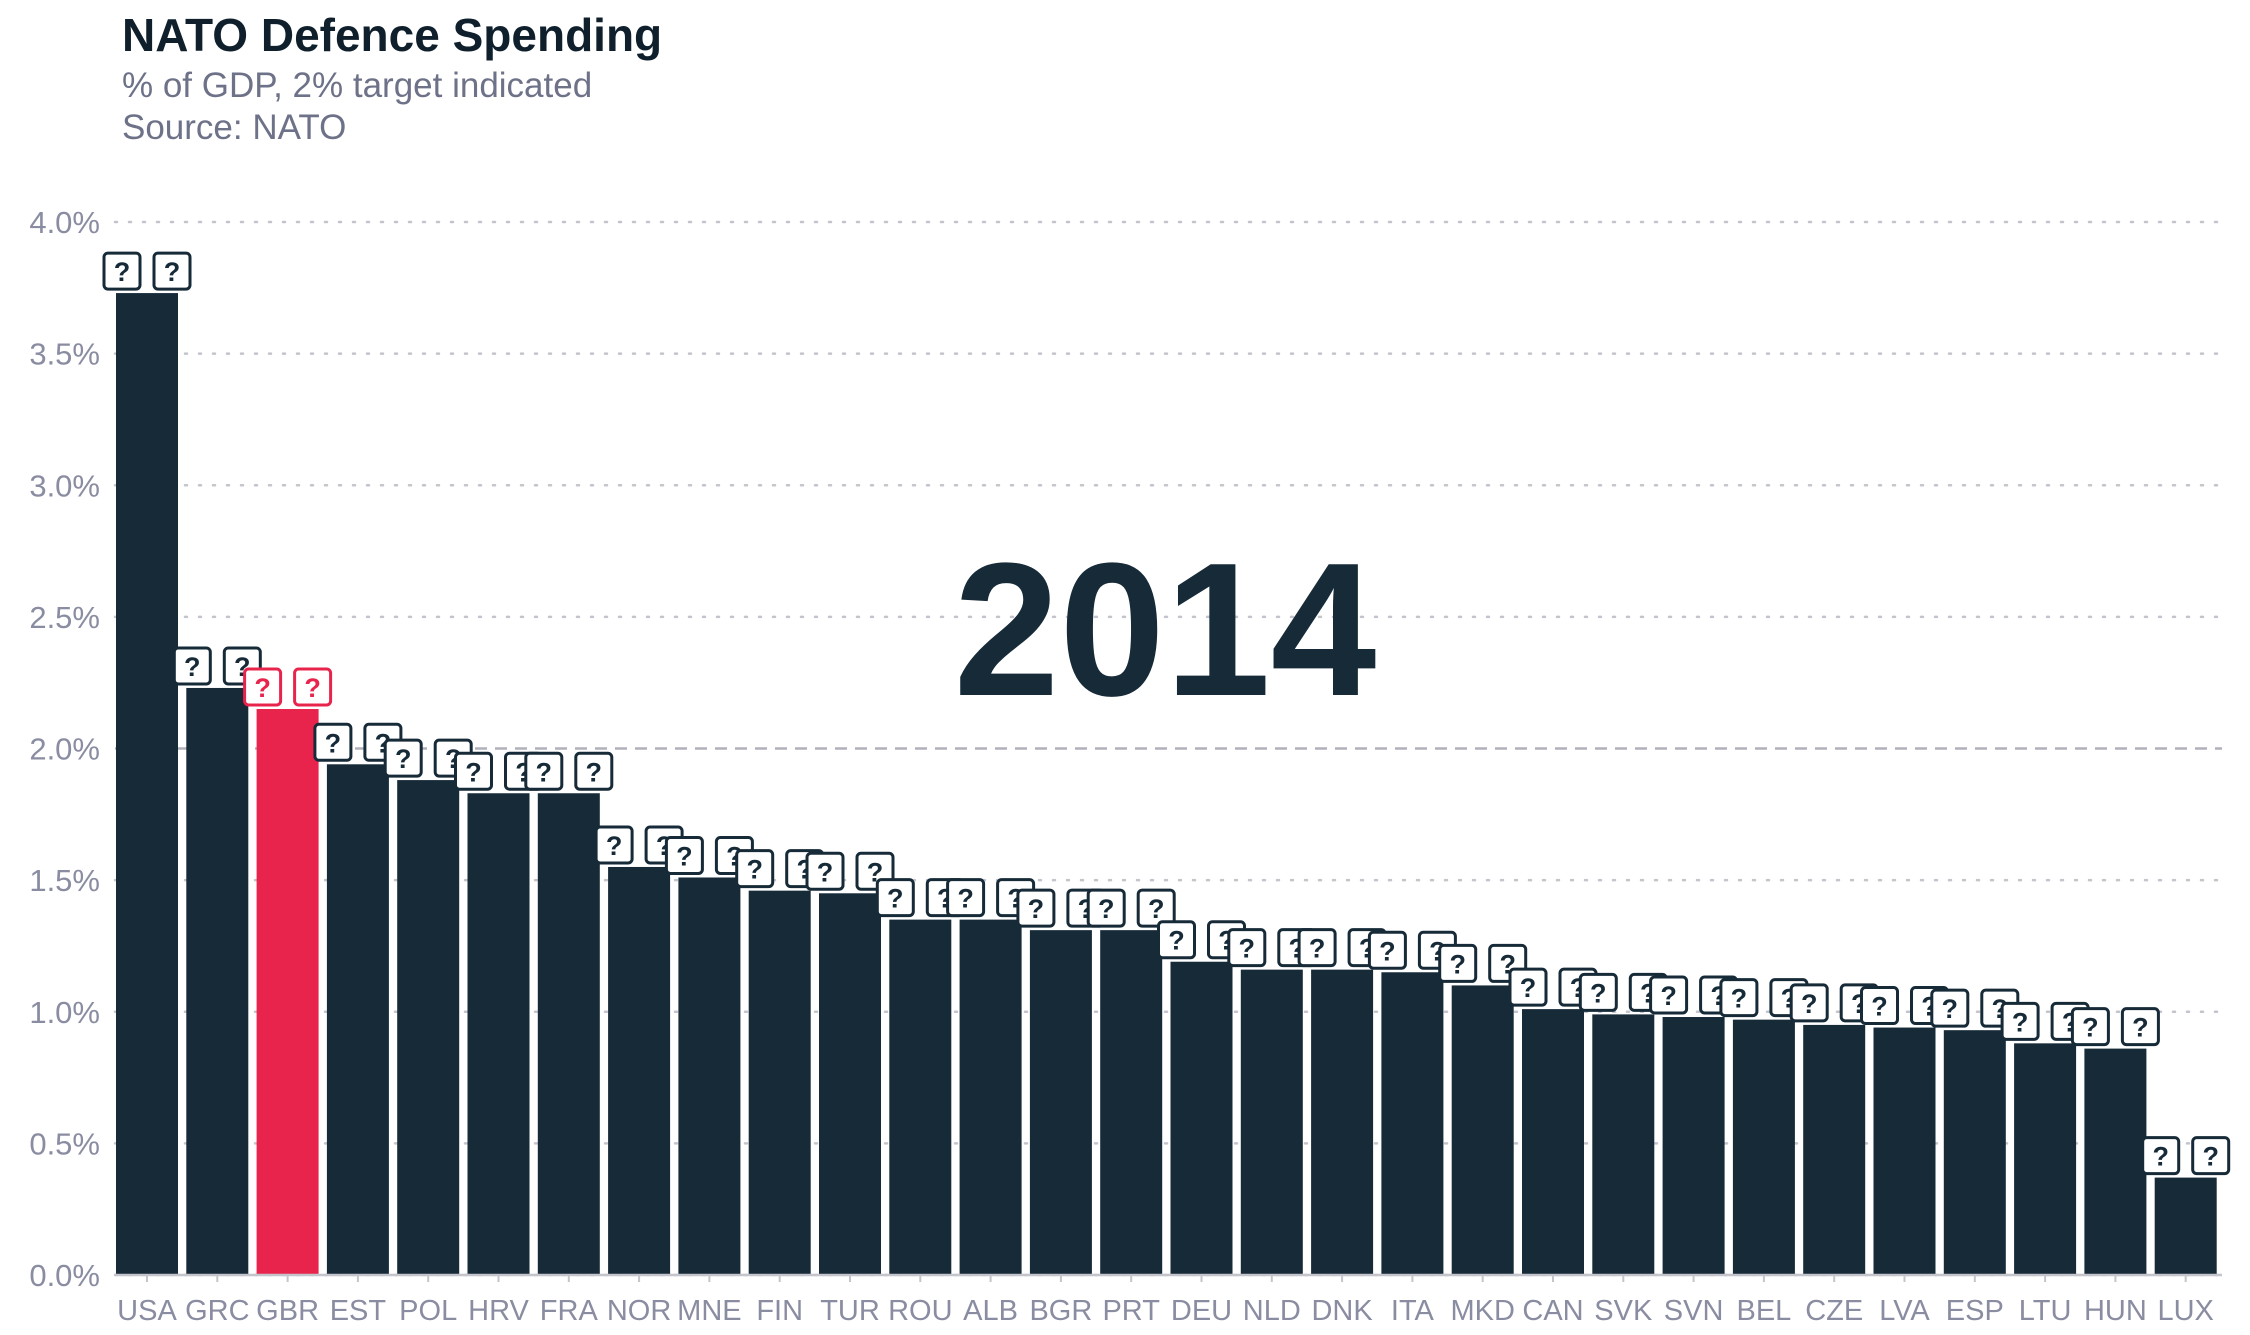 This screenshot has height=1335, width=2250. Describe the element at coordinates (1763, 1311) in the screenshot. I see `x-tick-label: BEL` at that location.